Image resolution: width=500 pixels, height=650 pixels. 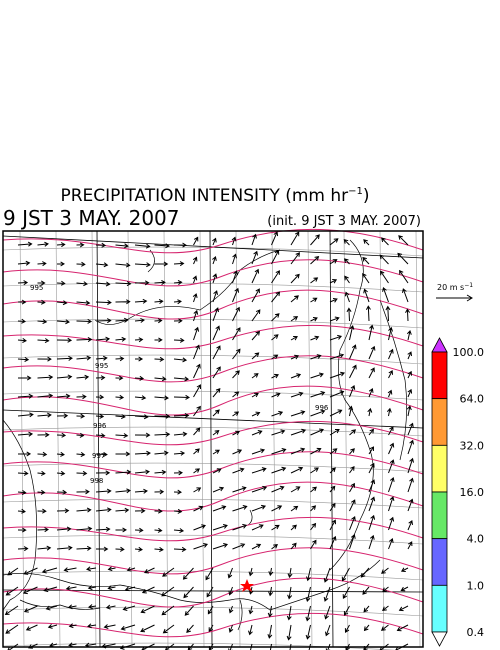 What do you see at coordinates (469, 352) in the screenshot?
I see `colorbar-label: 100.0` at bounding box center [469, 352].